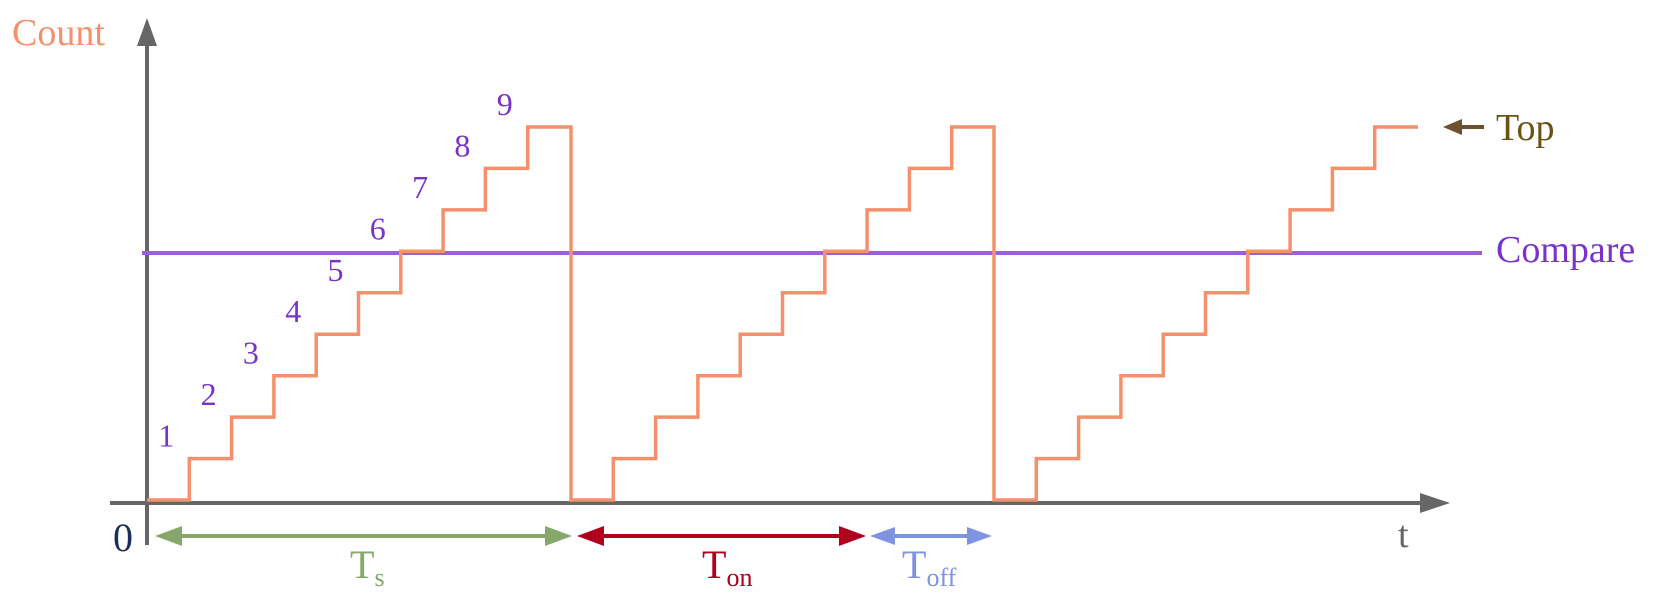 The image size is (1666, 599). Describe the element at coordinates (123, 537) in the screenshot. I see `origin-label: 0` at that location.